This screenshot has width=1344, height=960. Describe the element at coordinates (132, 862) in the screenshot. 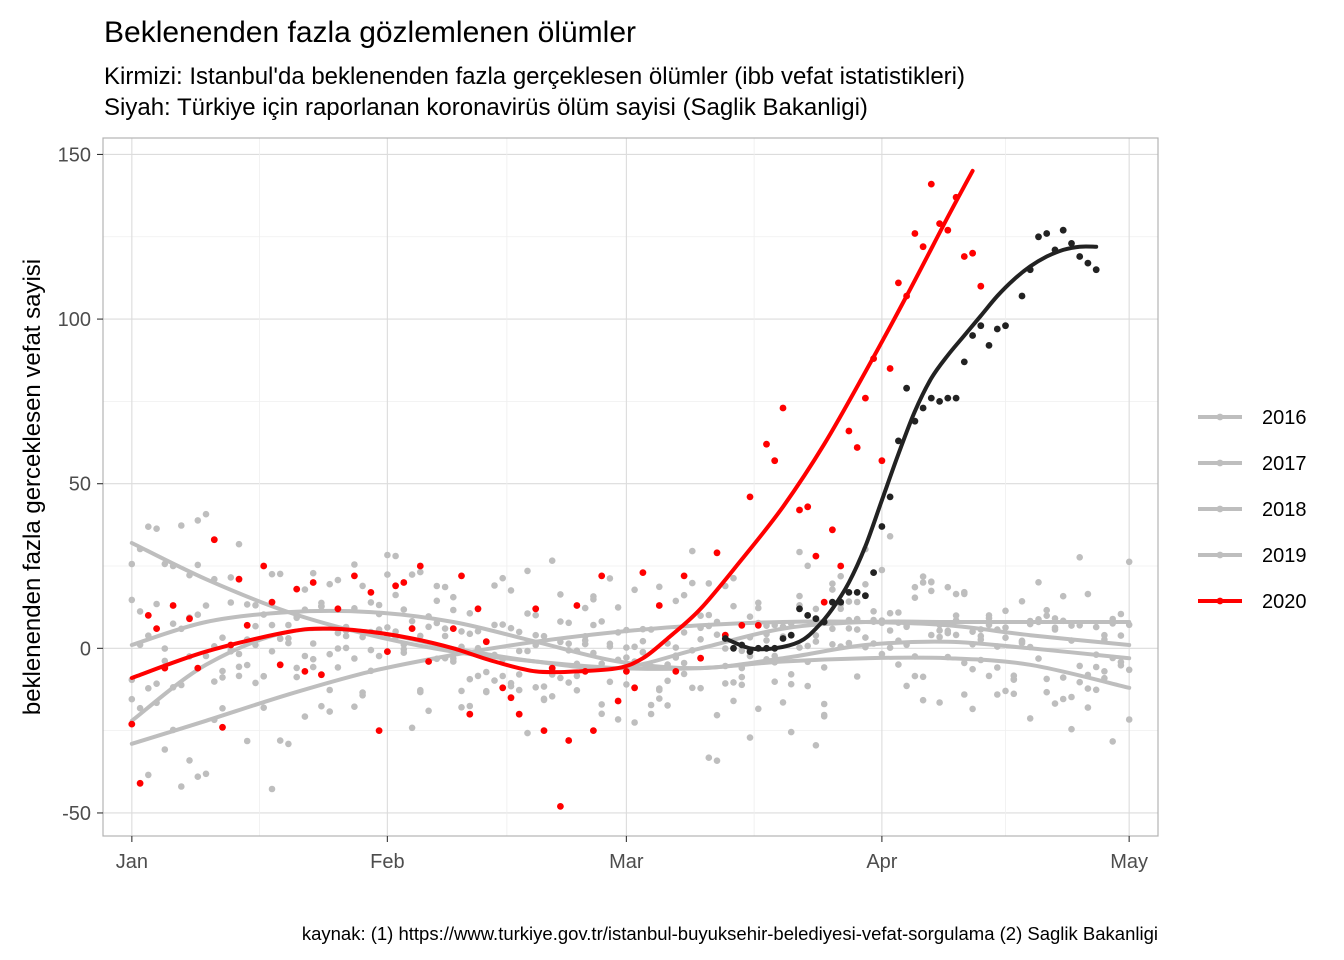

I see `x-tick-label: Jan` at that location.